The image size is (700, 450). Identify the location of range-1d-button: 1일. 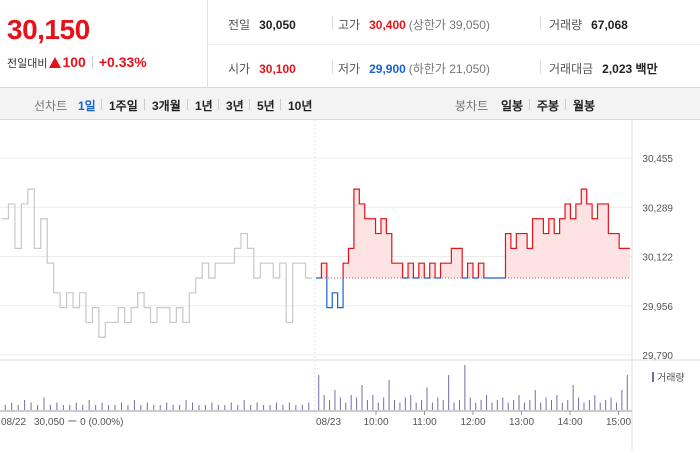
(87, 106).